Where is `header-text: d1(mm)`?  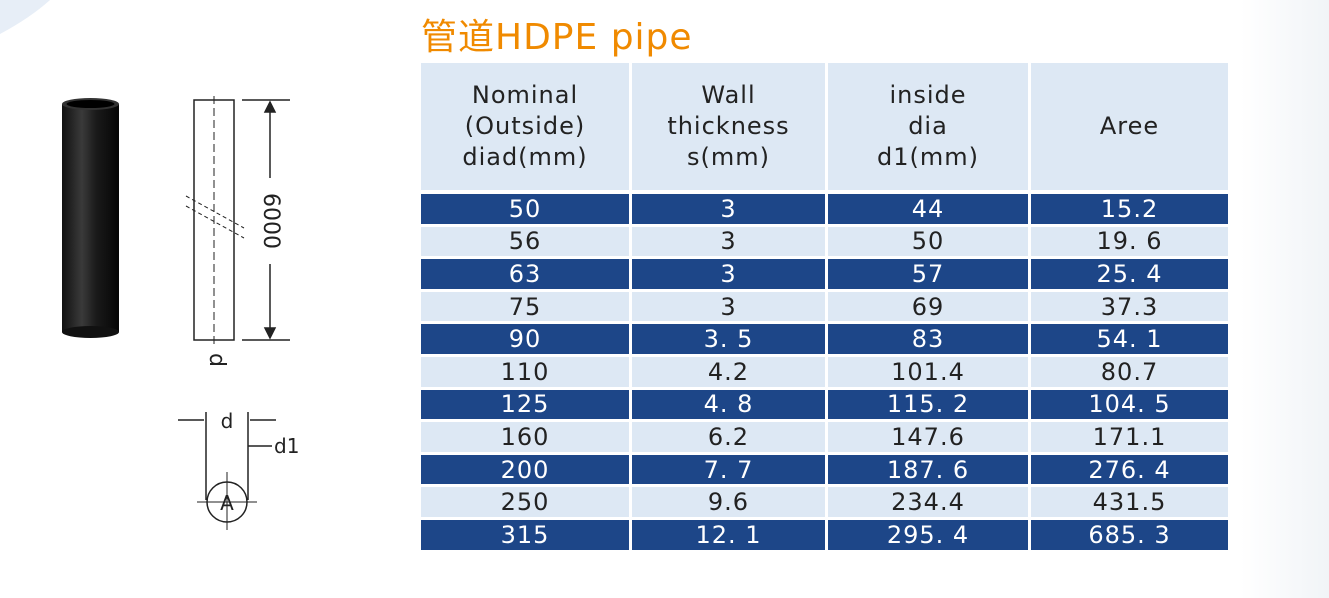 header-text: d1(mm) is located at coordinates (928, 157).